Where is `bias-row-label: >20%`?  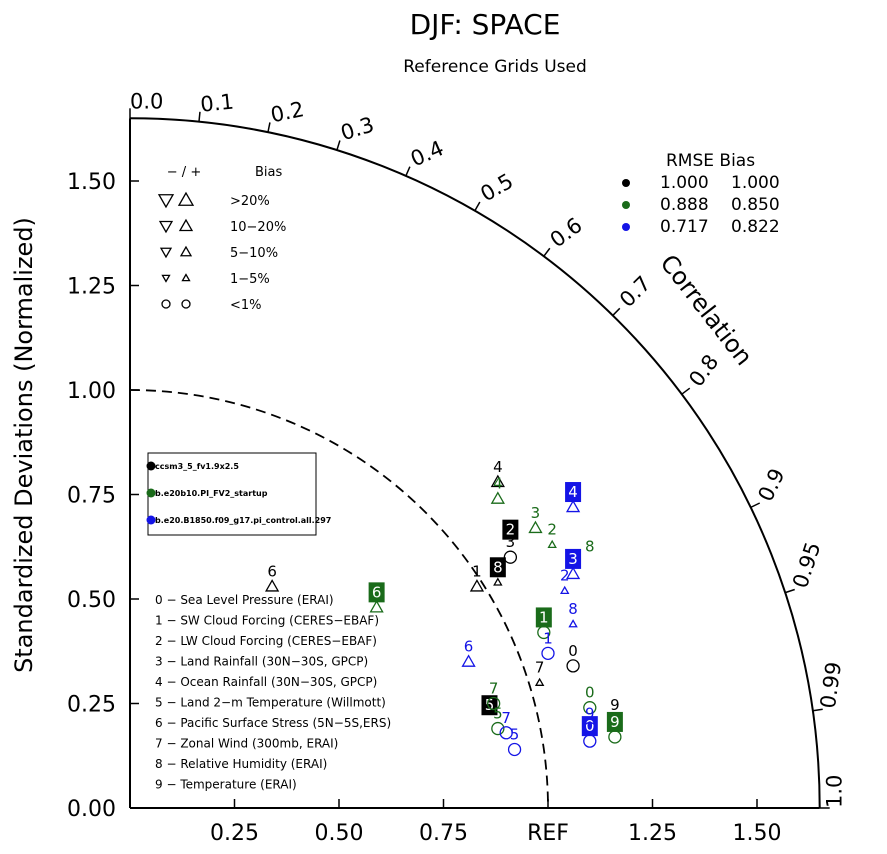
bias-row-label: >20% is located at coordinates (250, 201).